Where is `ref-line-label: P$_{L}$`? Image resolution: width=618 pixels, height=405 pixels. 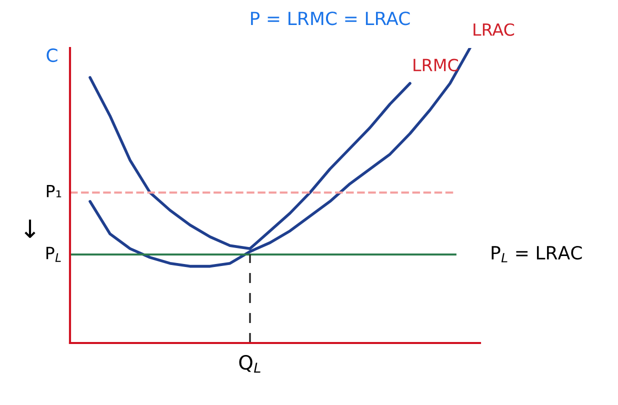 ref-line-label: P$_{L}$ is located at coordinates (53, 254).